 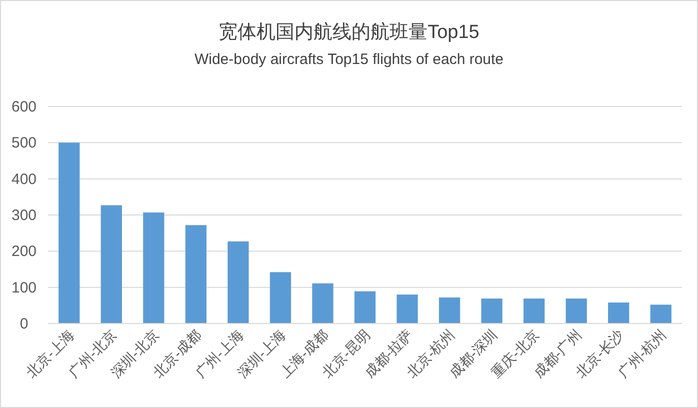 I want to click on chart-subtitle: Wide-body aircrafts Top15 flights of each route, so click(x=349, y=59).